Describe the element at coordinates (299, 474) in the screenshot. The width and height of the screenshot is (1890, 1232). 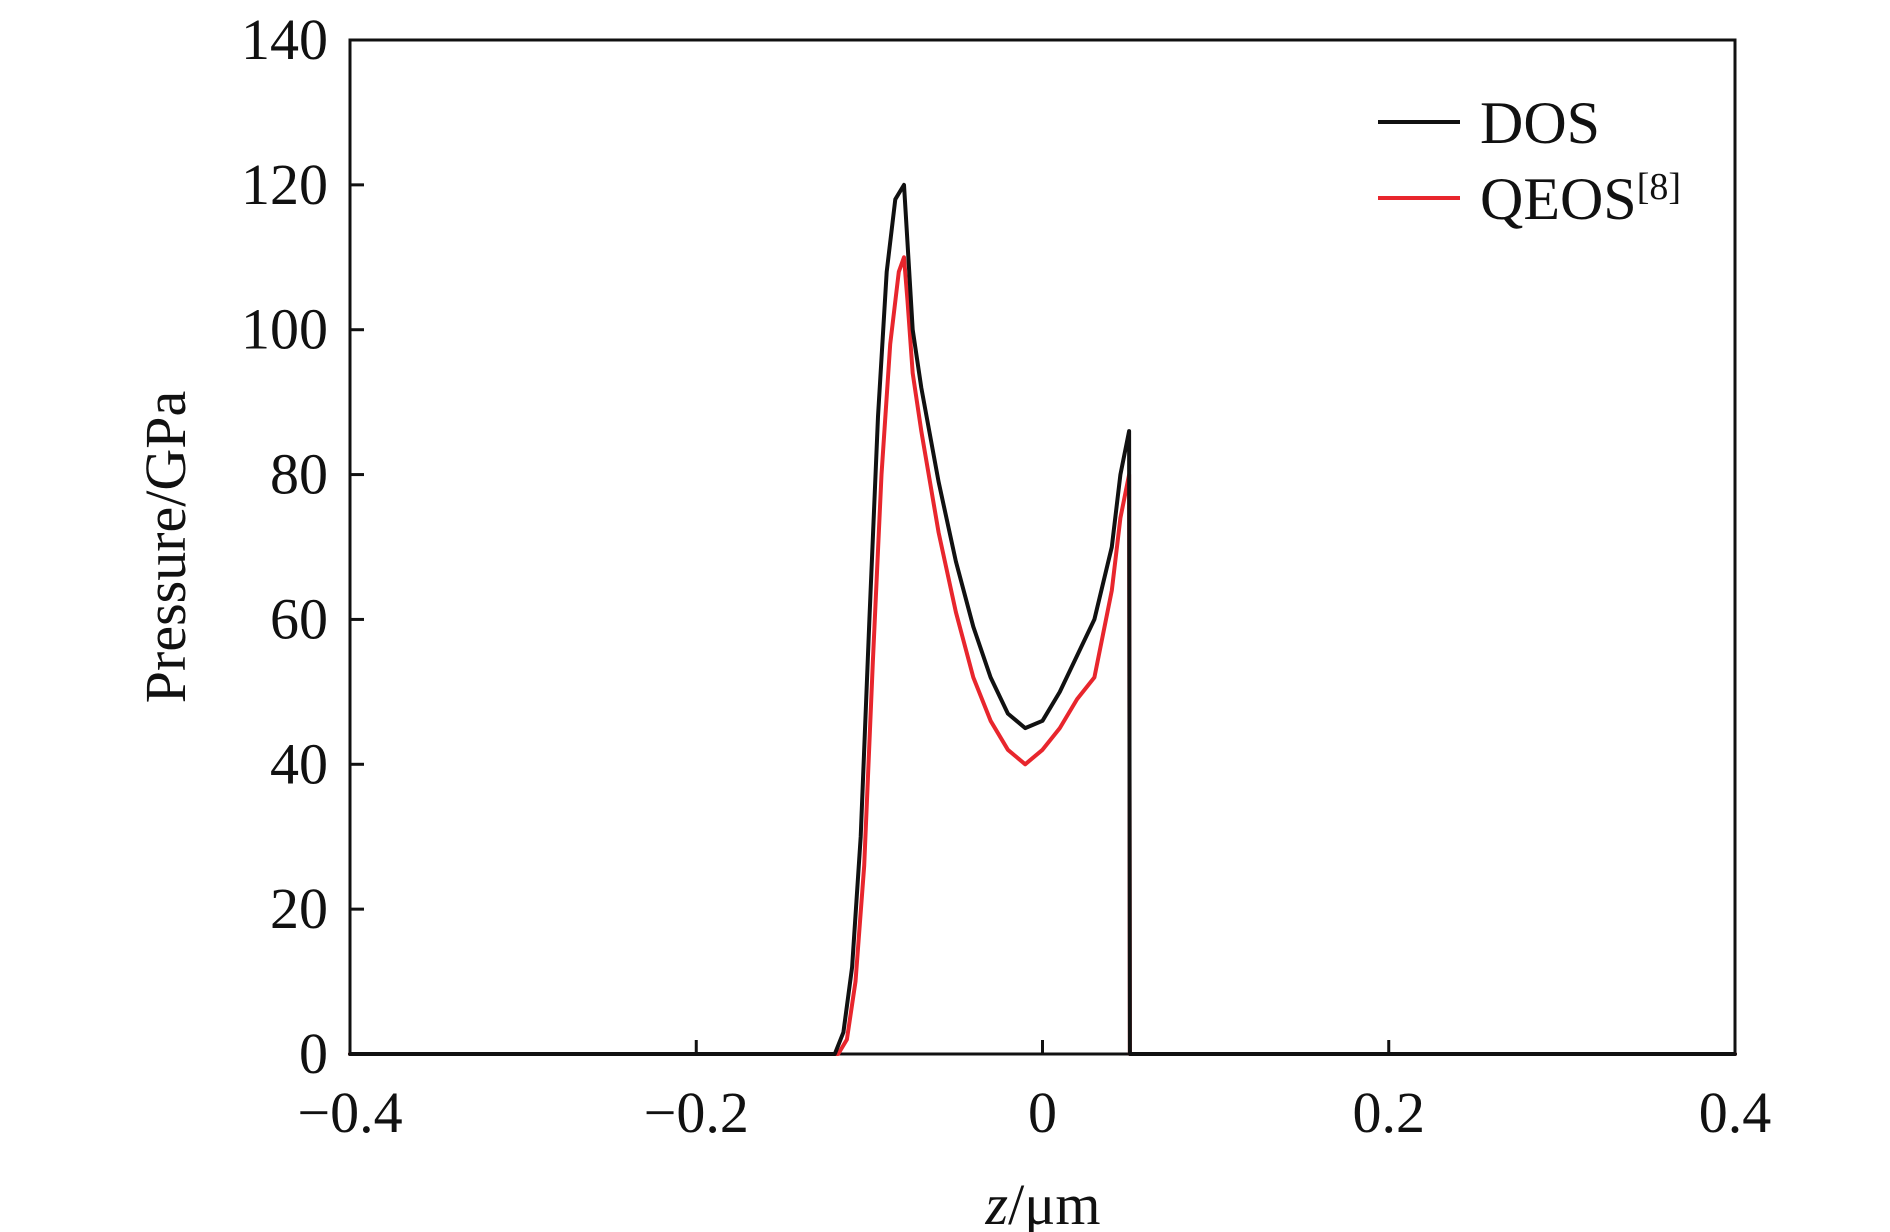
I see `y-tick-label: 80` at that location.